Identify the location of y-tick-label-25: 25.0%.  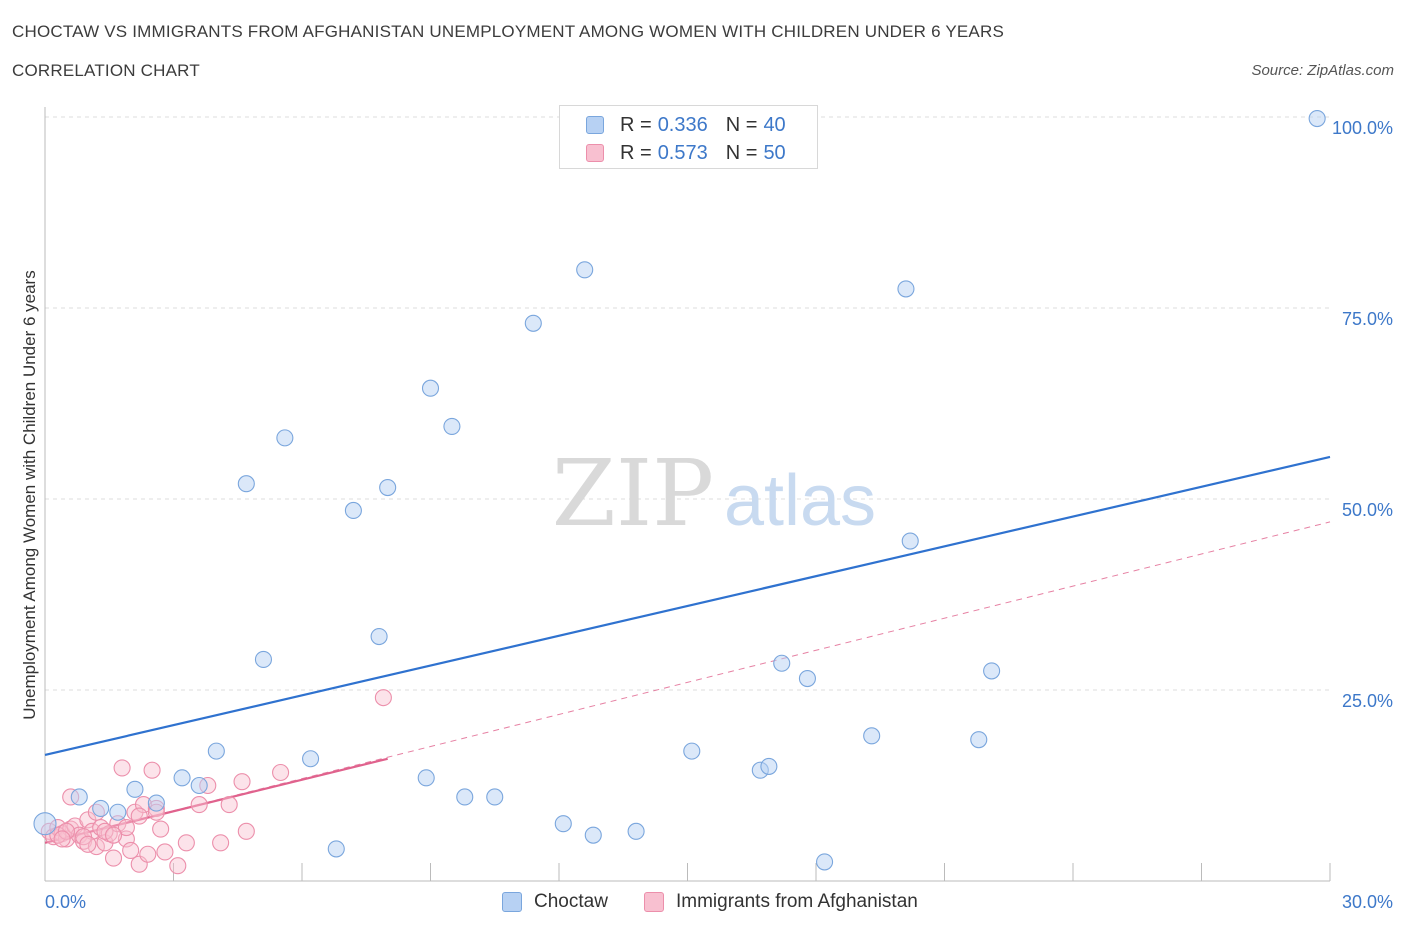
(1367, 701).